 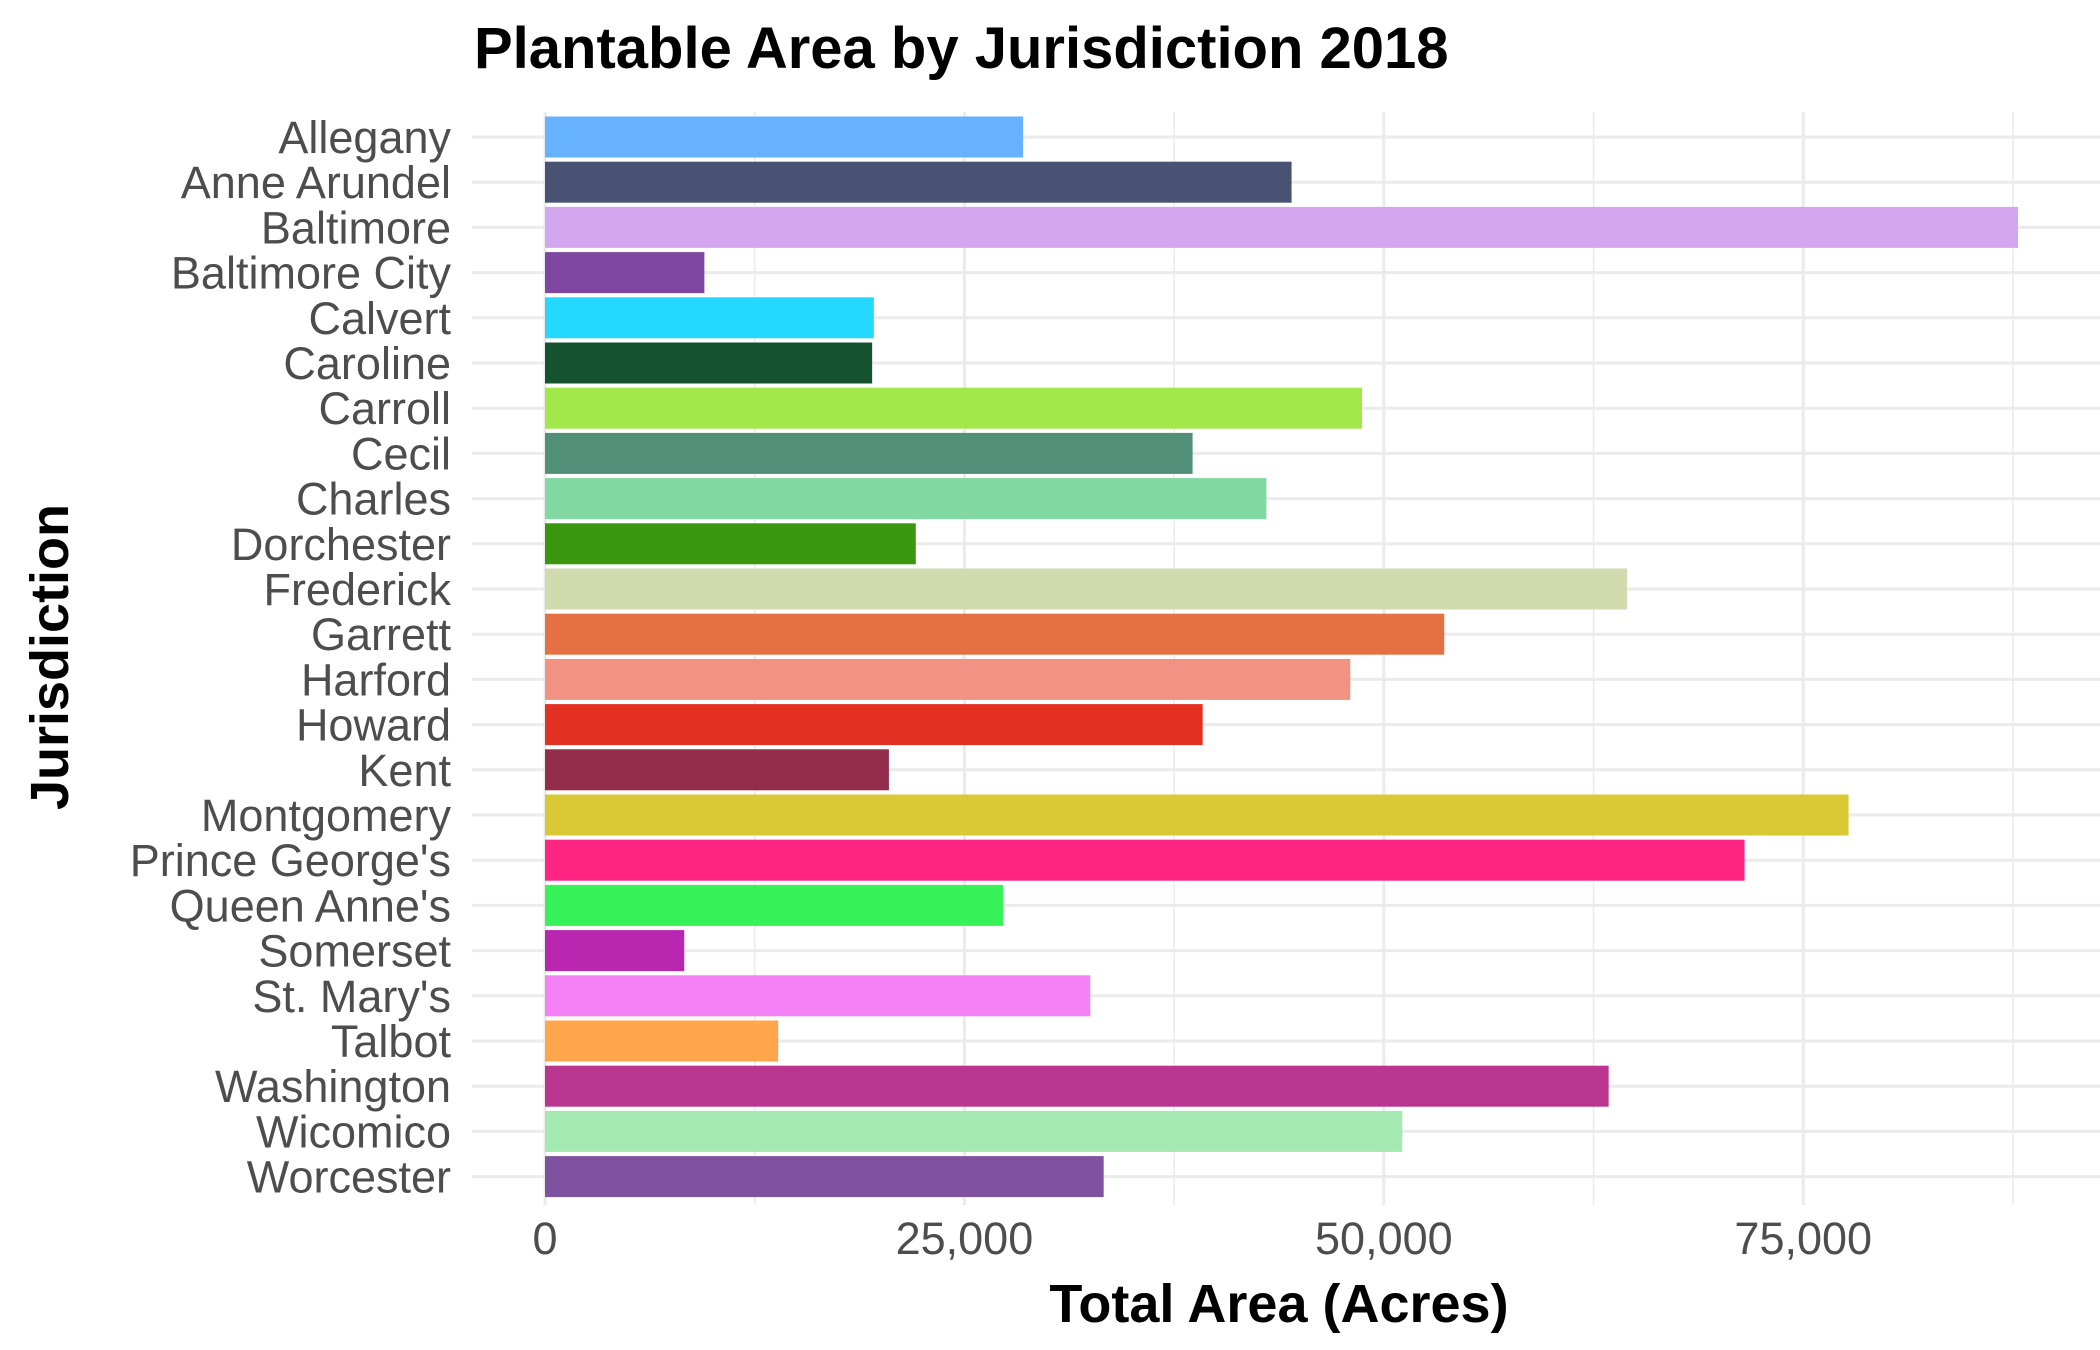 I want to click on bar-calvert, so click(x=709, y=318).